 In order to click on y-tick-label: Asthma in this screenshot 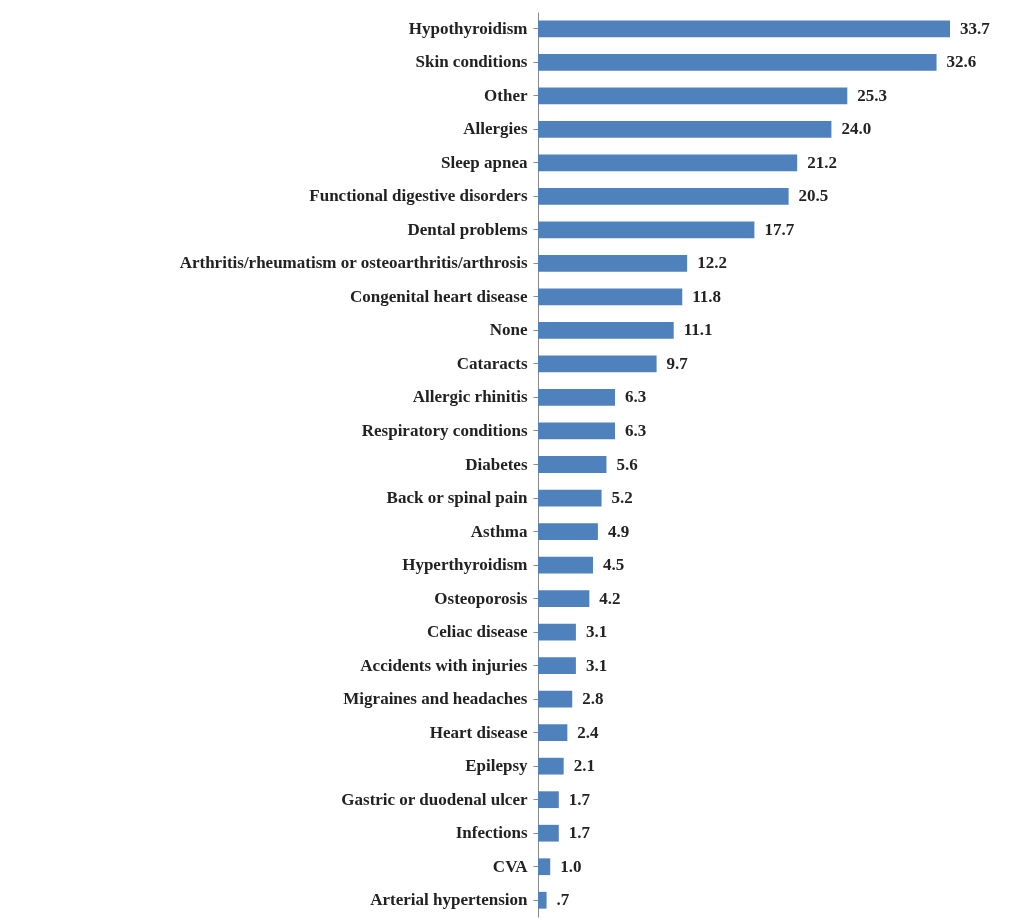, I will do `click(499, 531)`.